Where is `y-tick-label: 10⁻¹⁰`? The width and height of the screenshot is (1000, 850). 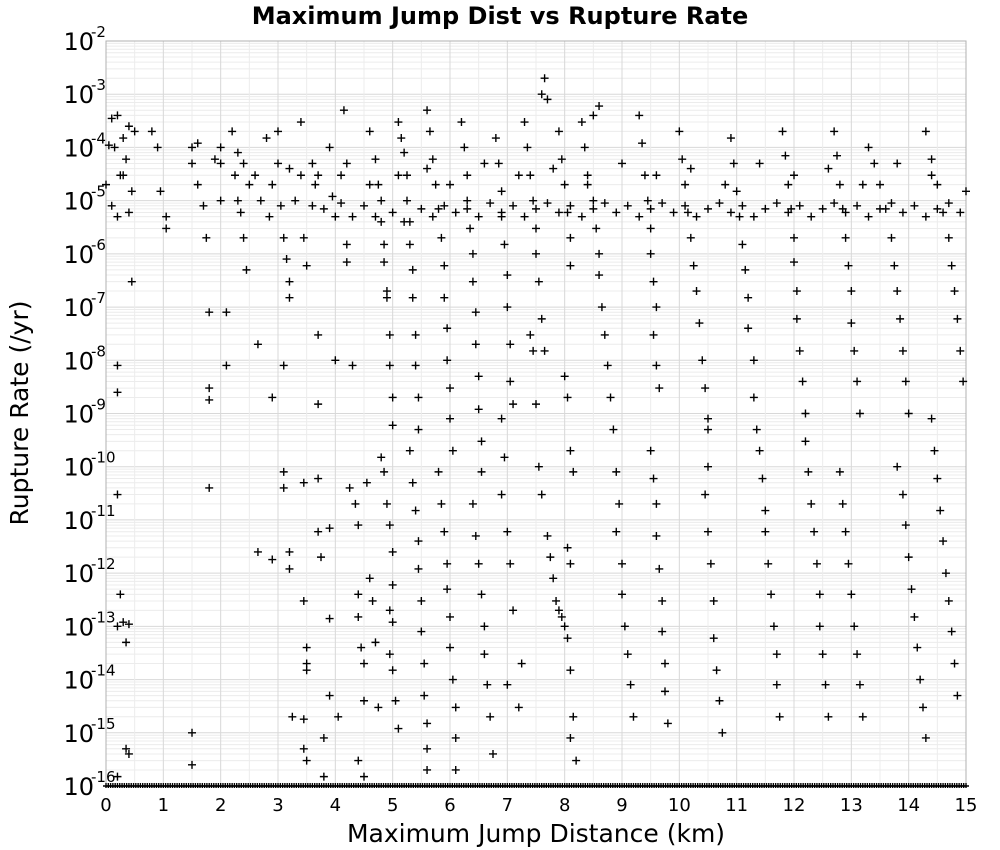
y-tick-label: 10⁻¹⁰ is located at coordinates (89, 465).